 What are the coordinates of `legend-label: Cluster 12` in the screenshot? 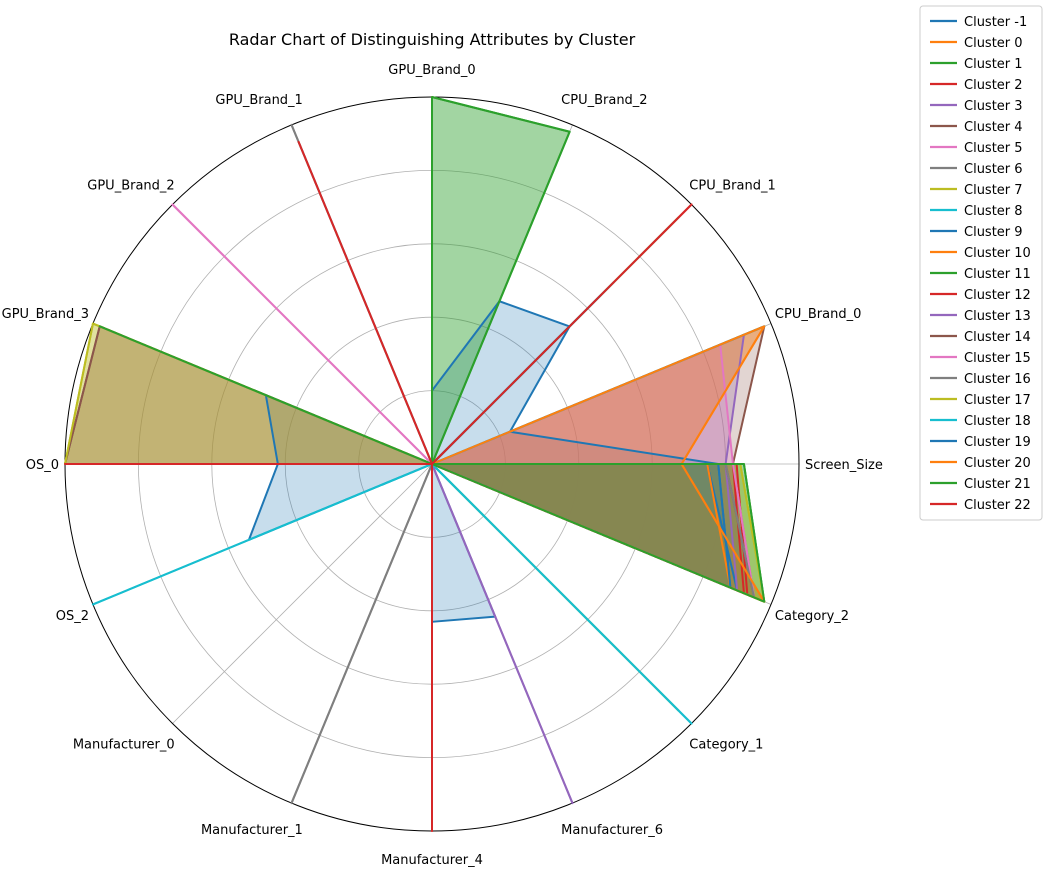 It's located at (997, 295).